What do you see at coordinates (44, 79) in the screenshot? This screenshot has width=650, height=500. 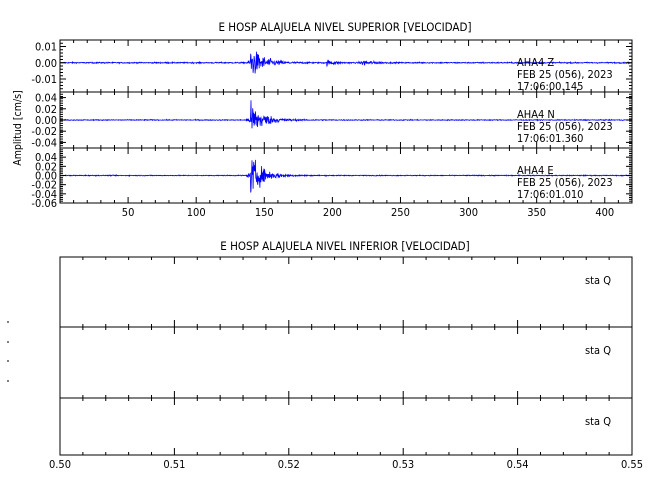 I see `y-tick-label: -0.01` at bounding box center [44, 79].